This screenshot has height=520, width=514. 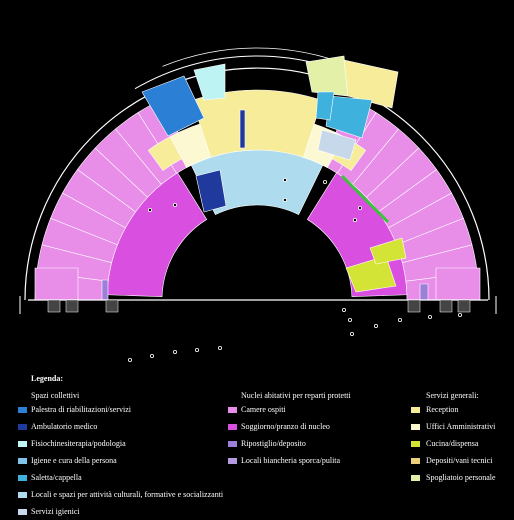 I want to click on medical-clinic, so click(x=211, y=191).